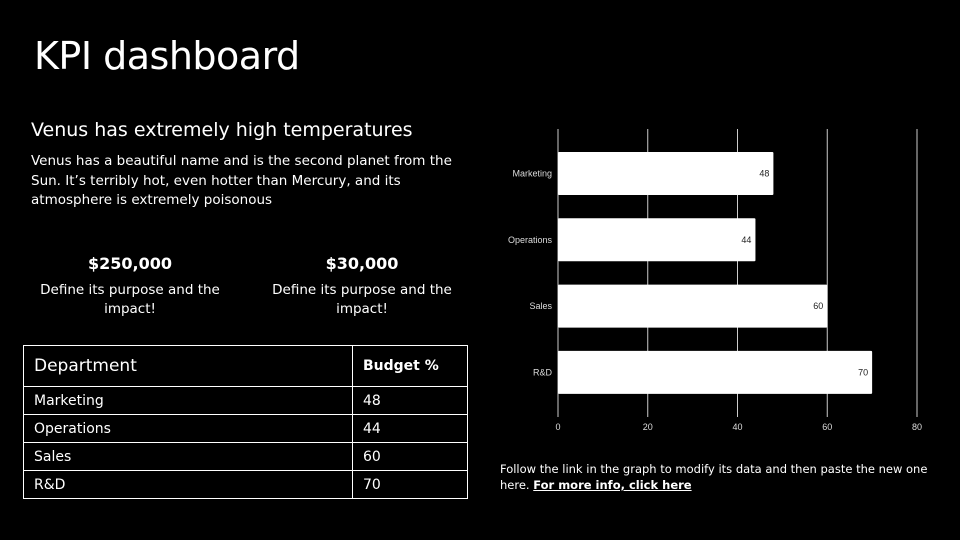  What do you see at coordinates (188, 484) in the screenshot?
I see `cell: R&D` at bounding box center [188, 484].